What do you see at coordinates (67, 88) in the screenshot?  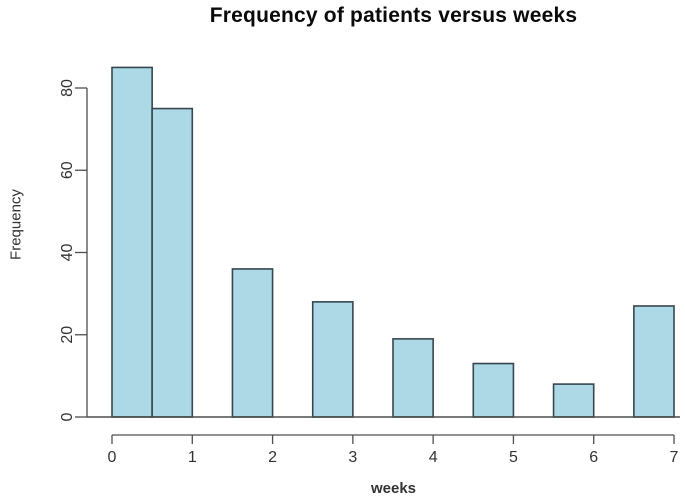 I see `y-tick-label: 80` at bounding box center [67, 88].